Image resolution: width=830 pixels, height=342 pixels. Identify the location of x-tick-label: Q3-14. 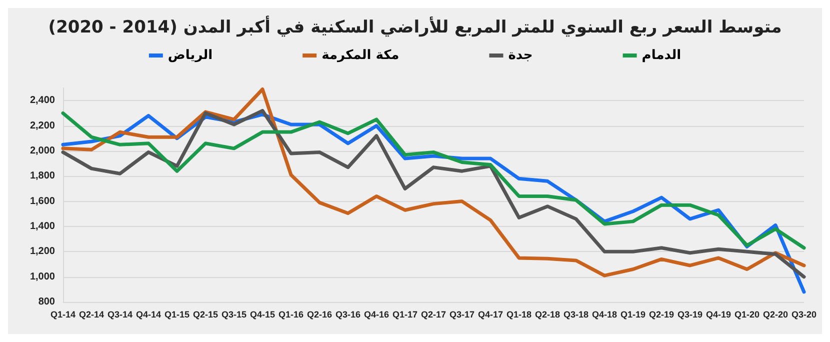
(120, 315).